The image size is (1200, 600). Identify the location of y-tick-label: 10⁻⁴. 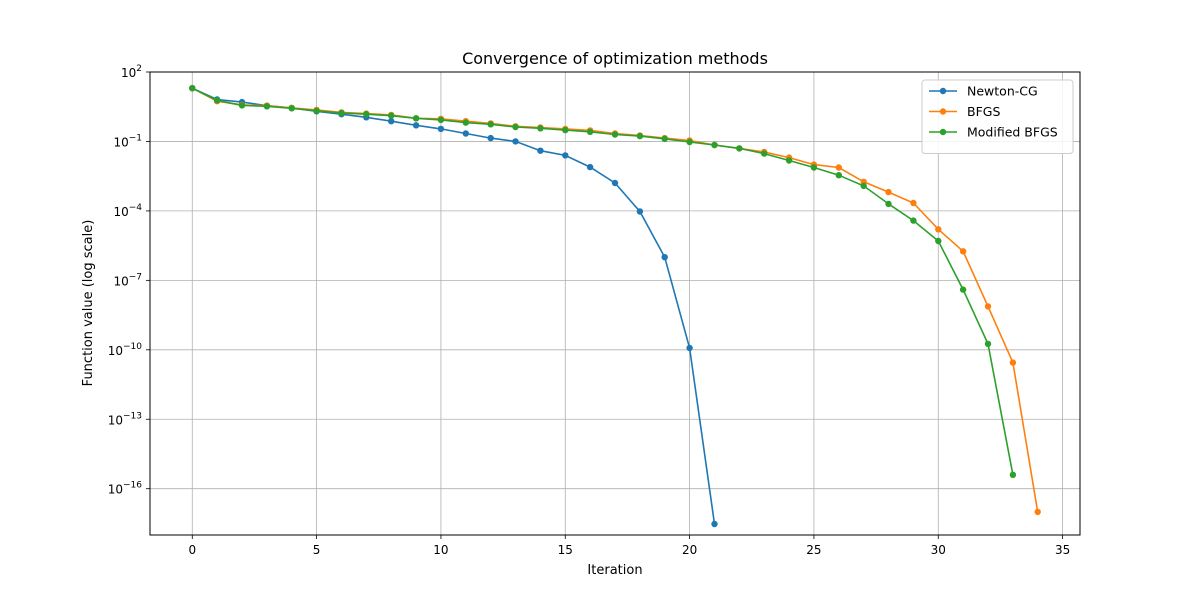
(127, 211).